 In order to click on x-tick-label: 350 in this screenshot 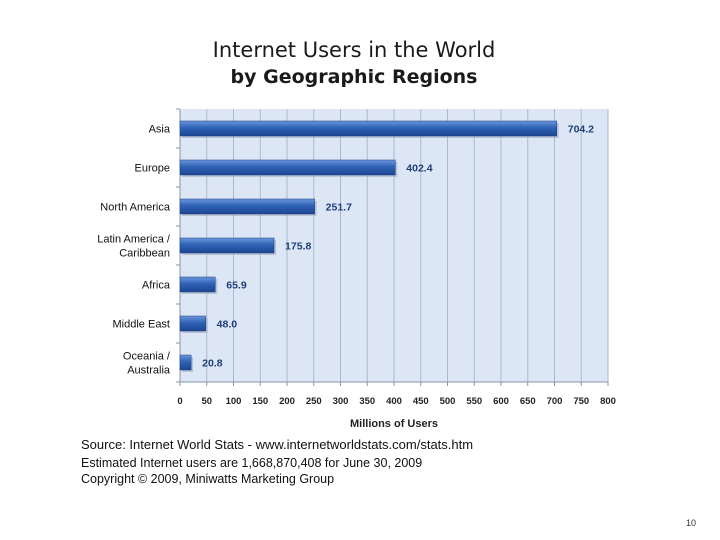, I will do `click(367, 401)`.